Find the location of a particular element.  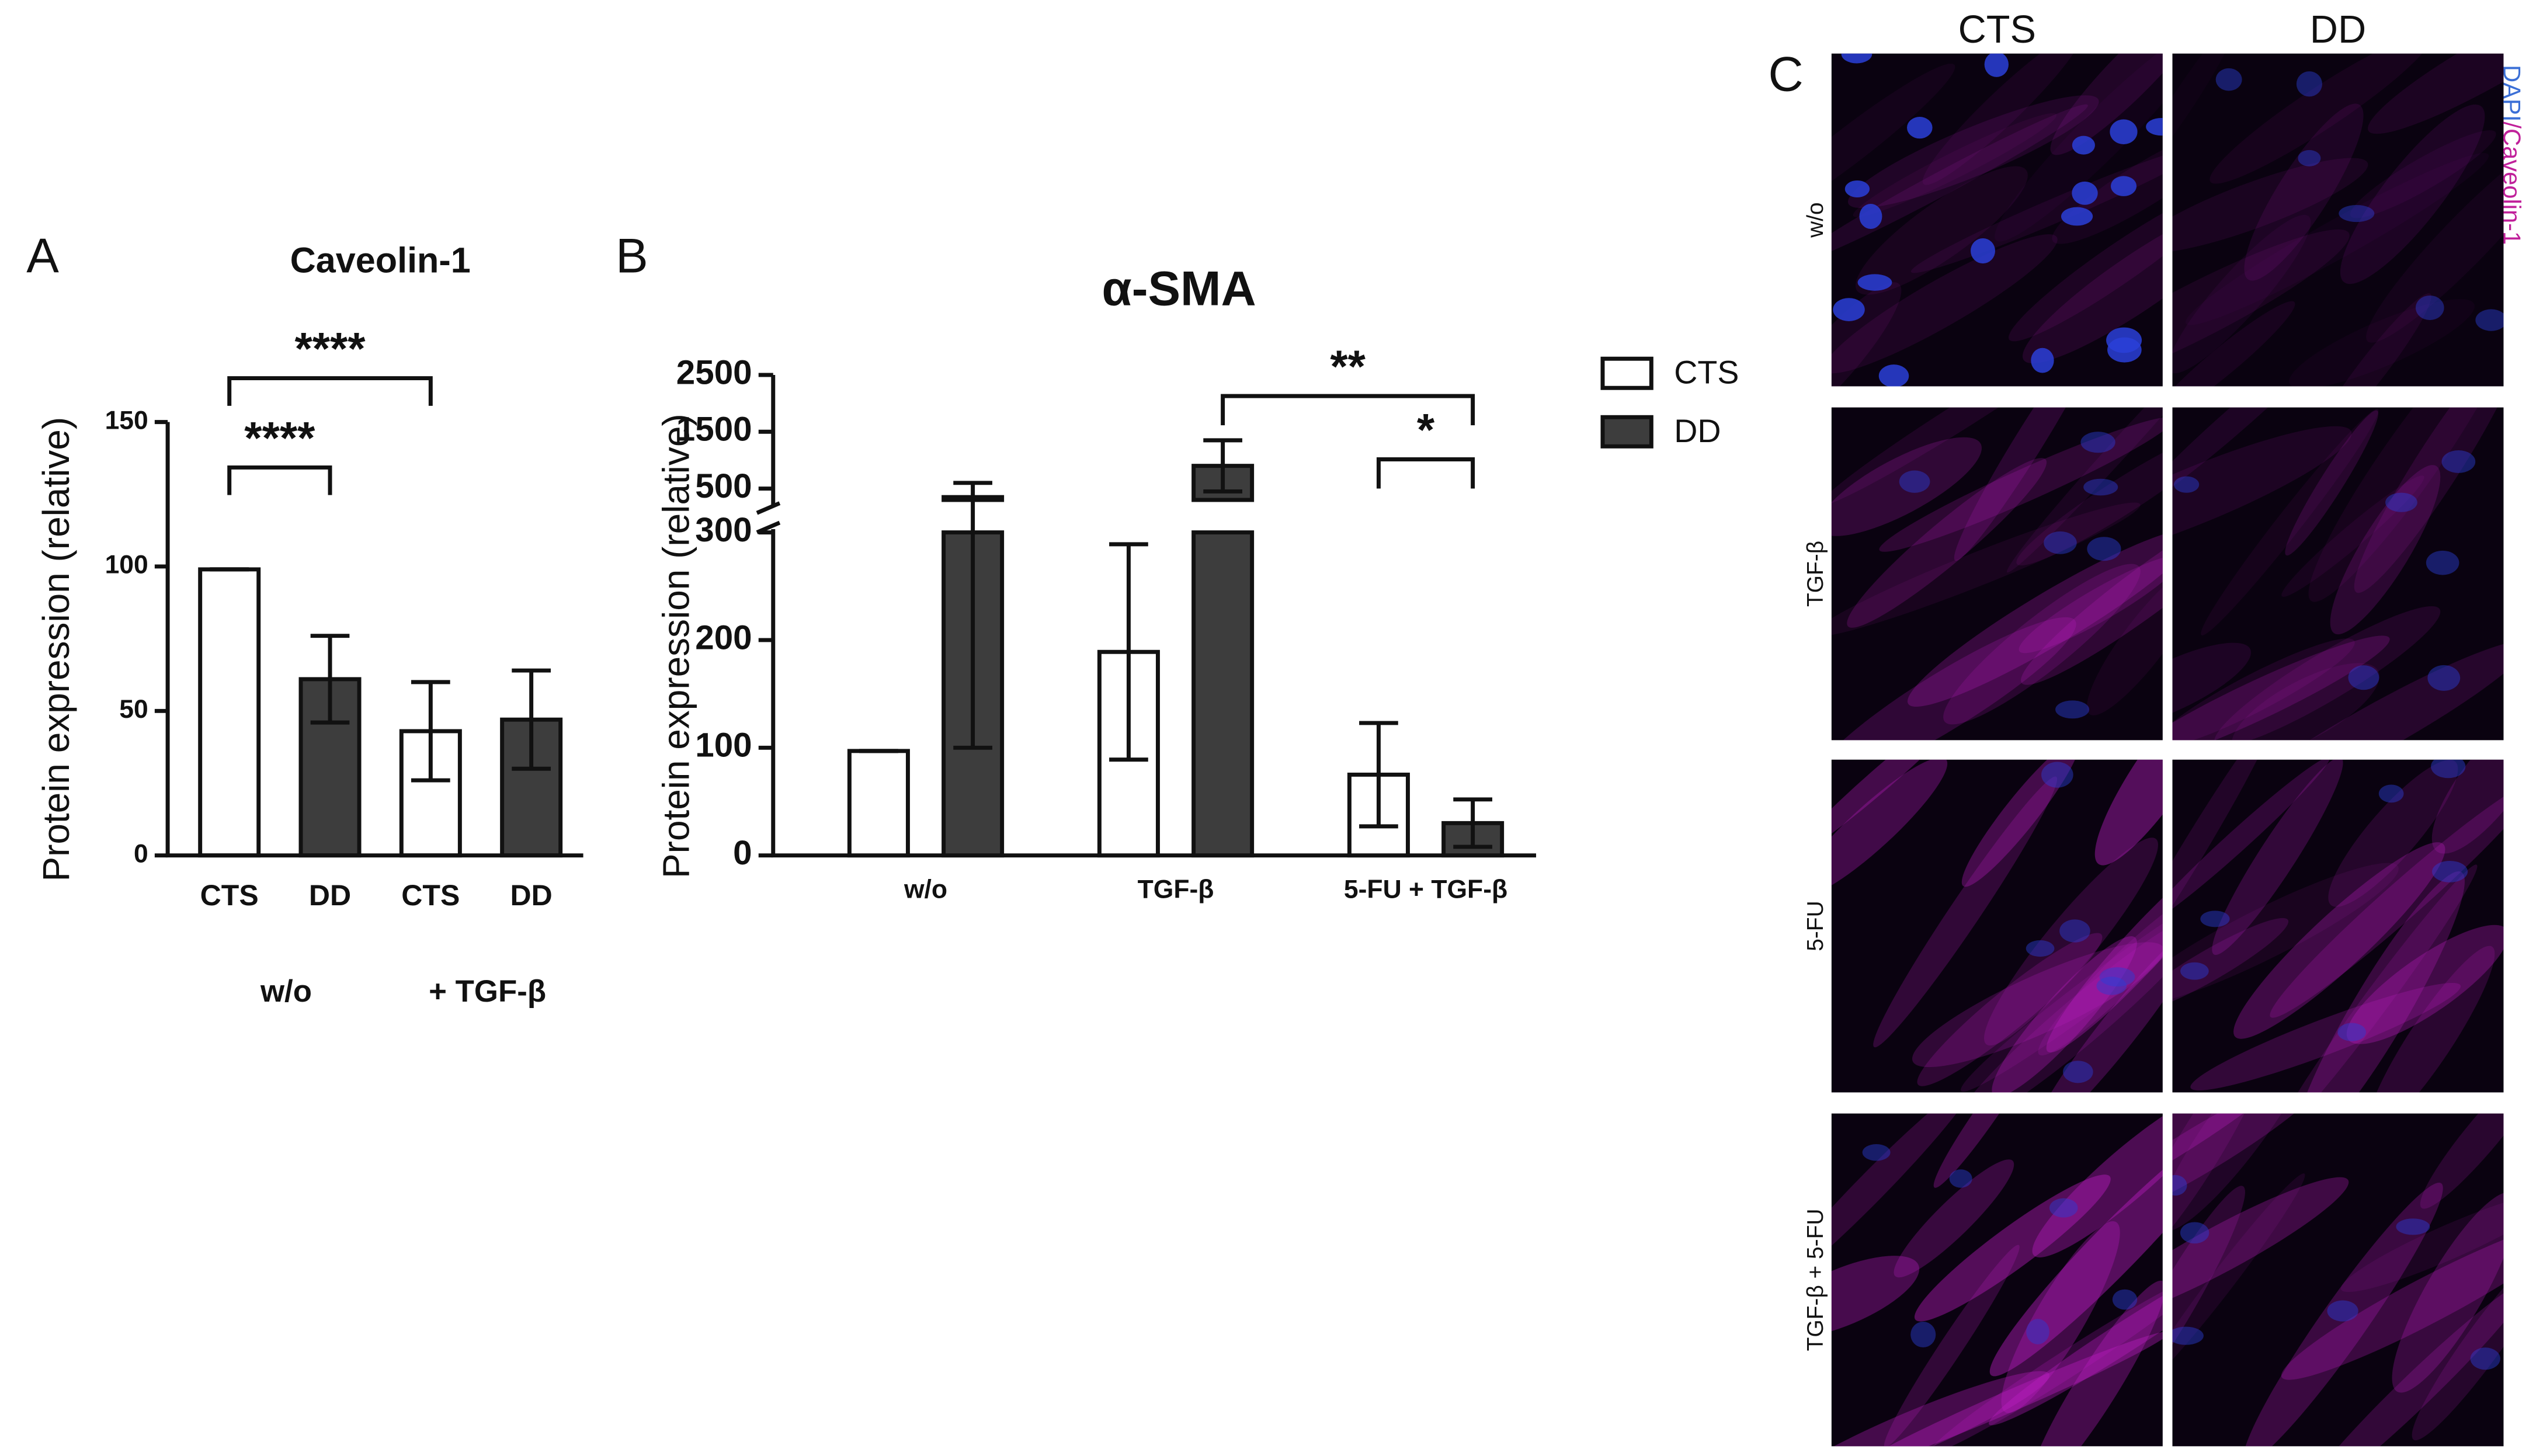

group-label: w/o is located at coordinates (286, 991).